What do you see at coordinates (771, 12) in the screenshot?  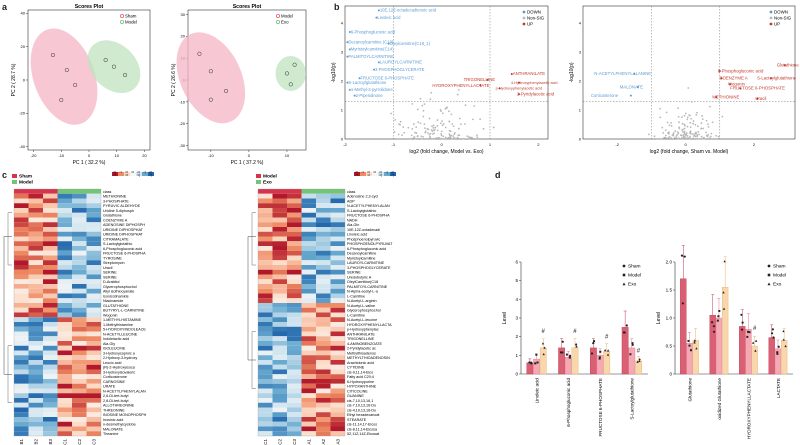 I see `volcano2-legend-marker` at bounding box center [771, 12].